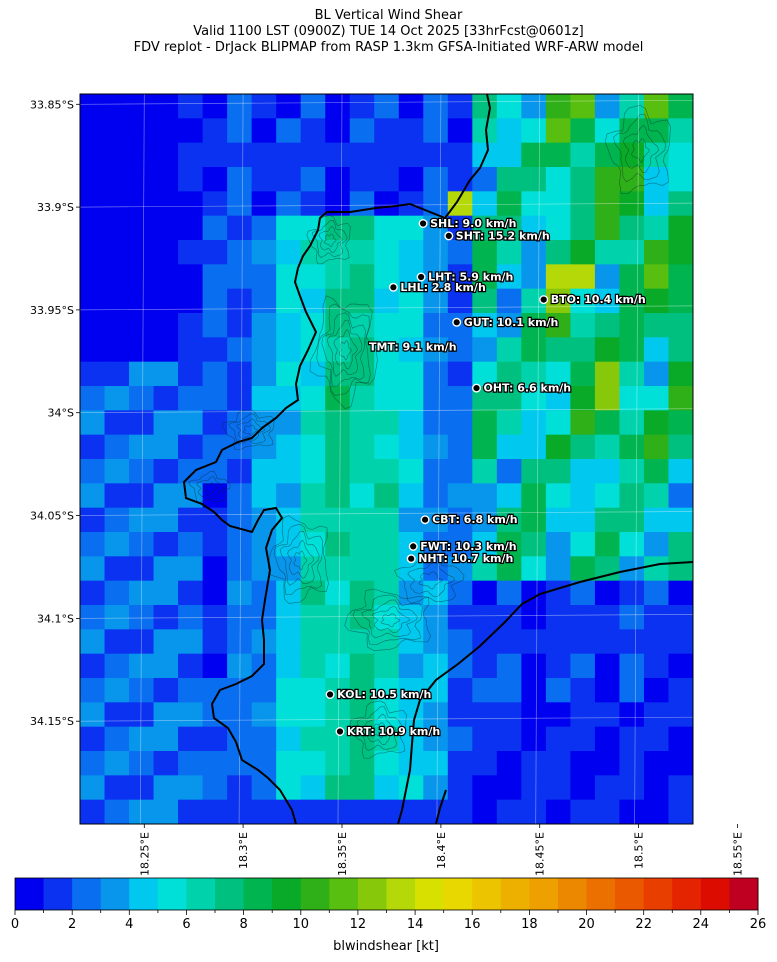 The image size is (777, 962). I want to click on station-label: CBT: 6.8 km/h, so click(475, 519).